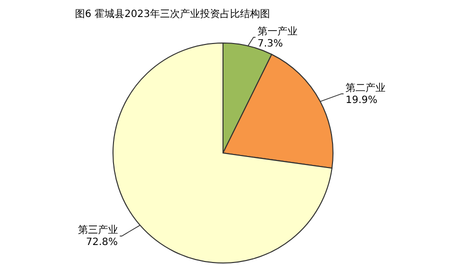 This screenshot has width=455, height=265. What do you see at coordinates (278, 31) in the screenshot?
I see `slice-label: 第一产业` at bounding box center [278, 31].